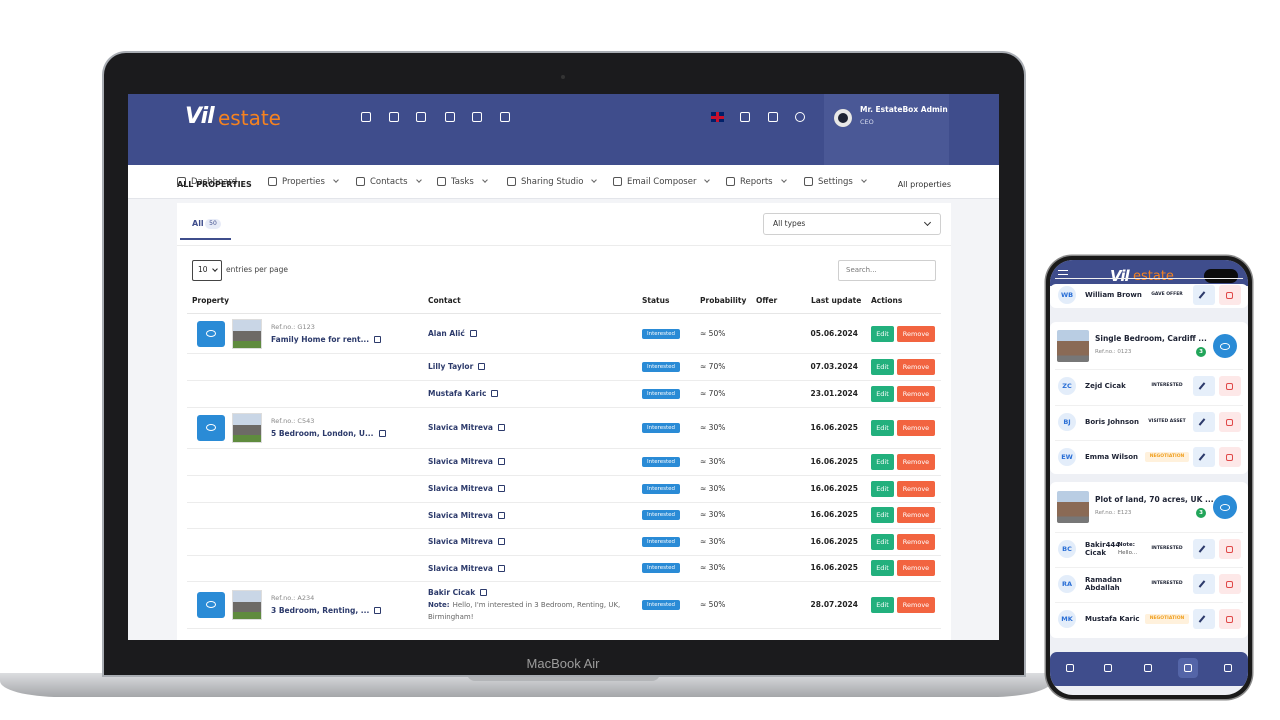 This screenshot has height=720, width=1280. What do you see at coordinates (1114, 457) in the screenshot?
I see `contact-name: Emma Wilson` at bounding box center [1114, 457].